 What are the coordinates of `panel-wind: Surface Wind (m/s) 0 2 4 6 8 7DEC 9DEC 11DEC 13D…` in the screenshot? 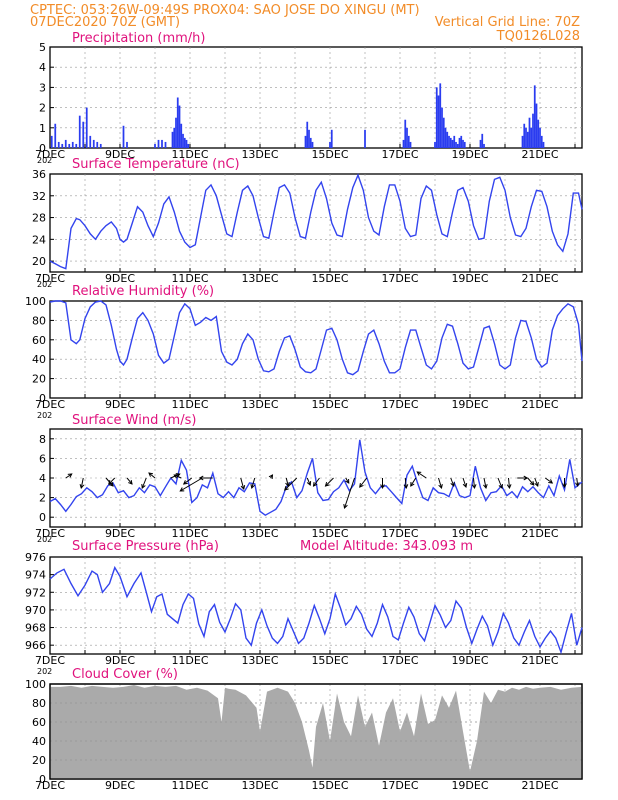 It's located at (309, 478).